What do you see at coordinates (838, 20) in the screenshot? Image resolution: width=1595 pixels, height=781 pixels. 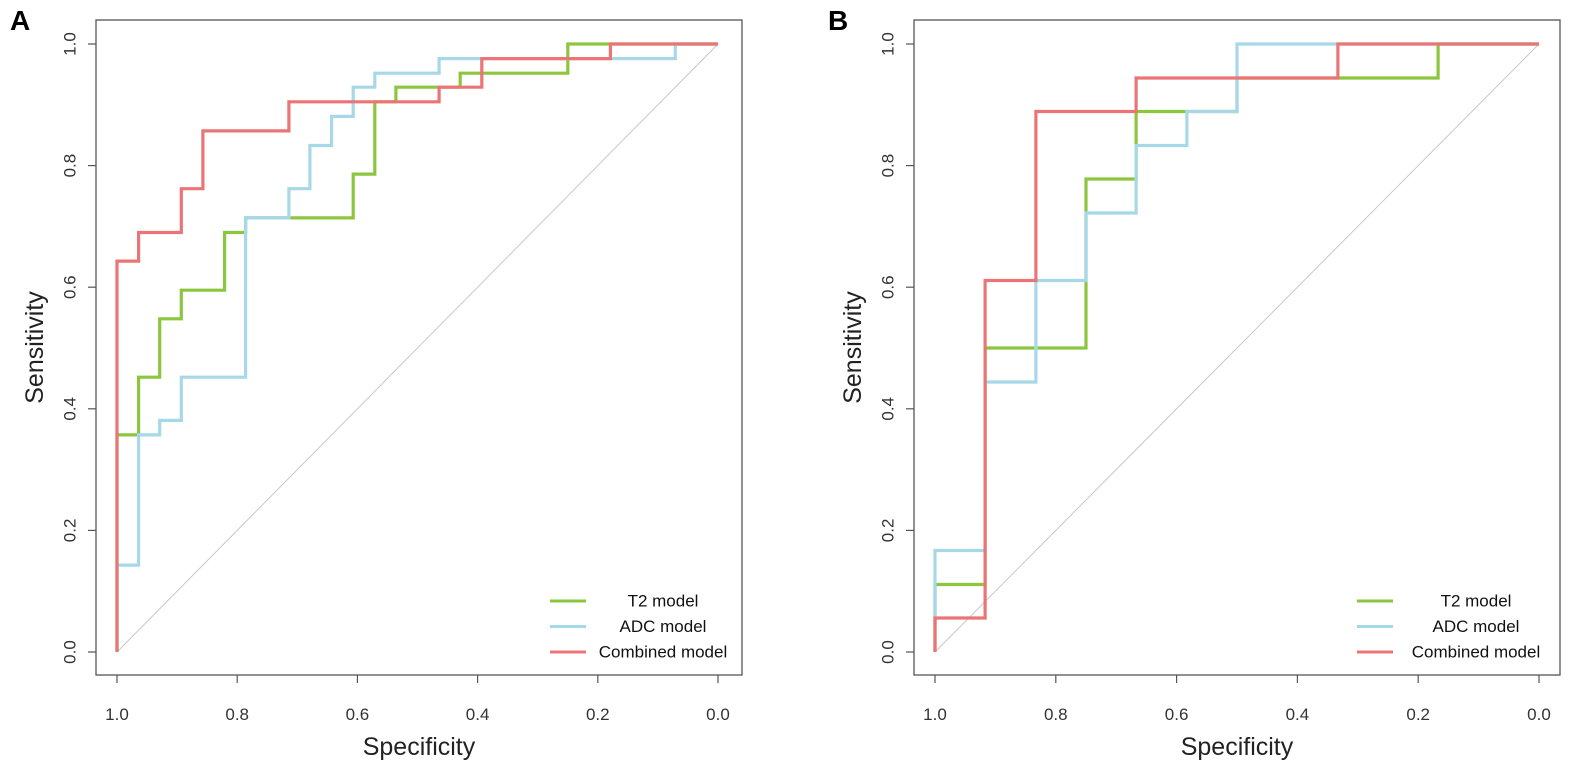 I see `panel-label: B` at bounding box center [838, 20].